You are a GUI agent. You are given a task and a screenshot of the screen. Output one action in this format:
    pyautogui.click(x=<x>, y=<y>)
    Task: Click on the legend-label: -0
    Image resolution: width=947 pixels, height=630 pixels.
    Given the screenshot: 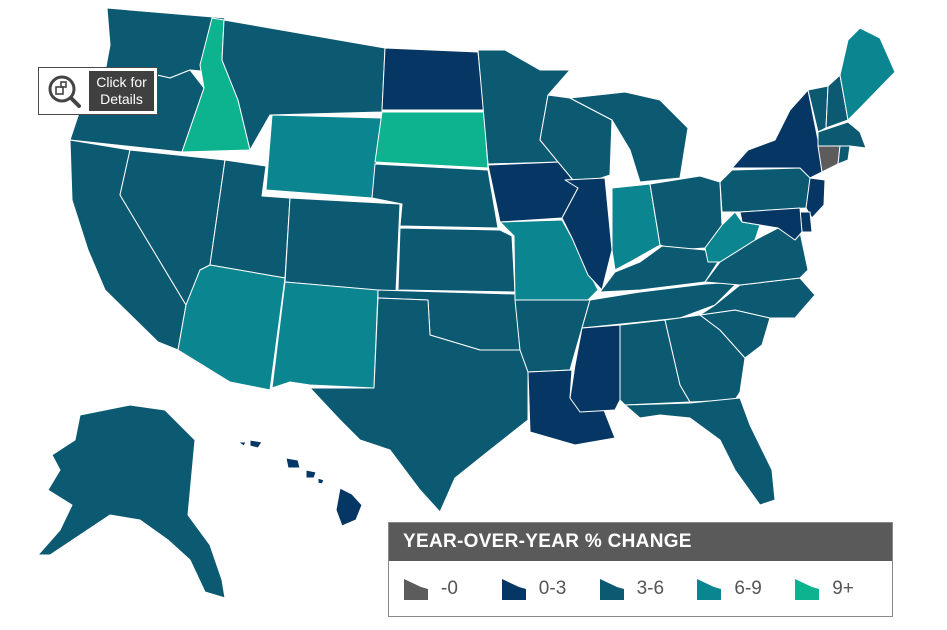 What is the action you would take?
    pyautogui.click(x=449, y=588)
    